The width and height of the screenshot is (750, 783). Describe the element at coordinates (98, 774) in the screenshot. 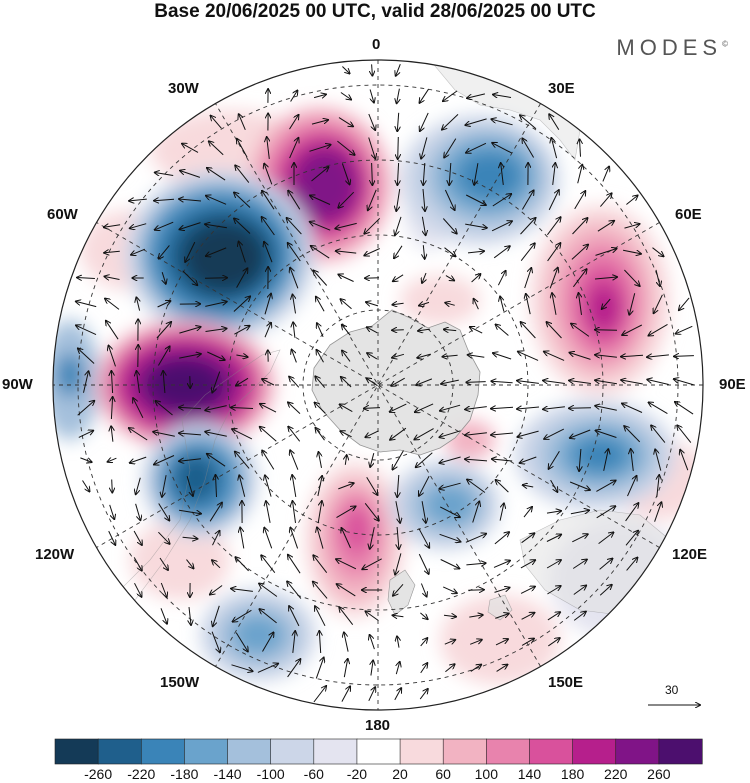

I see `colorbar-label: -260` at that location.